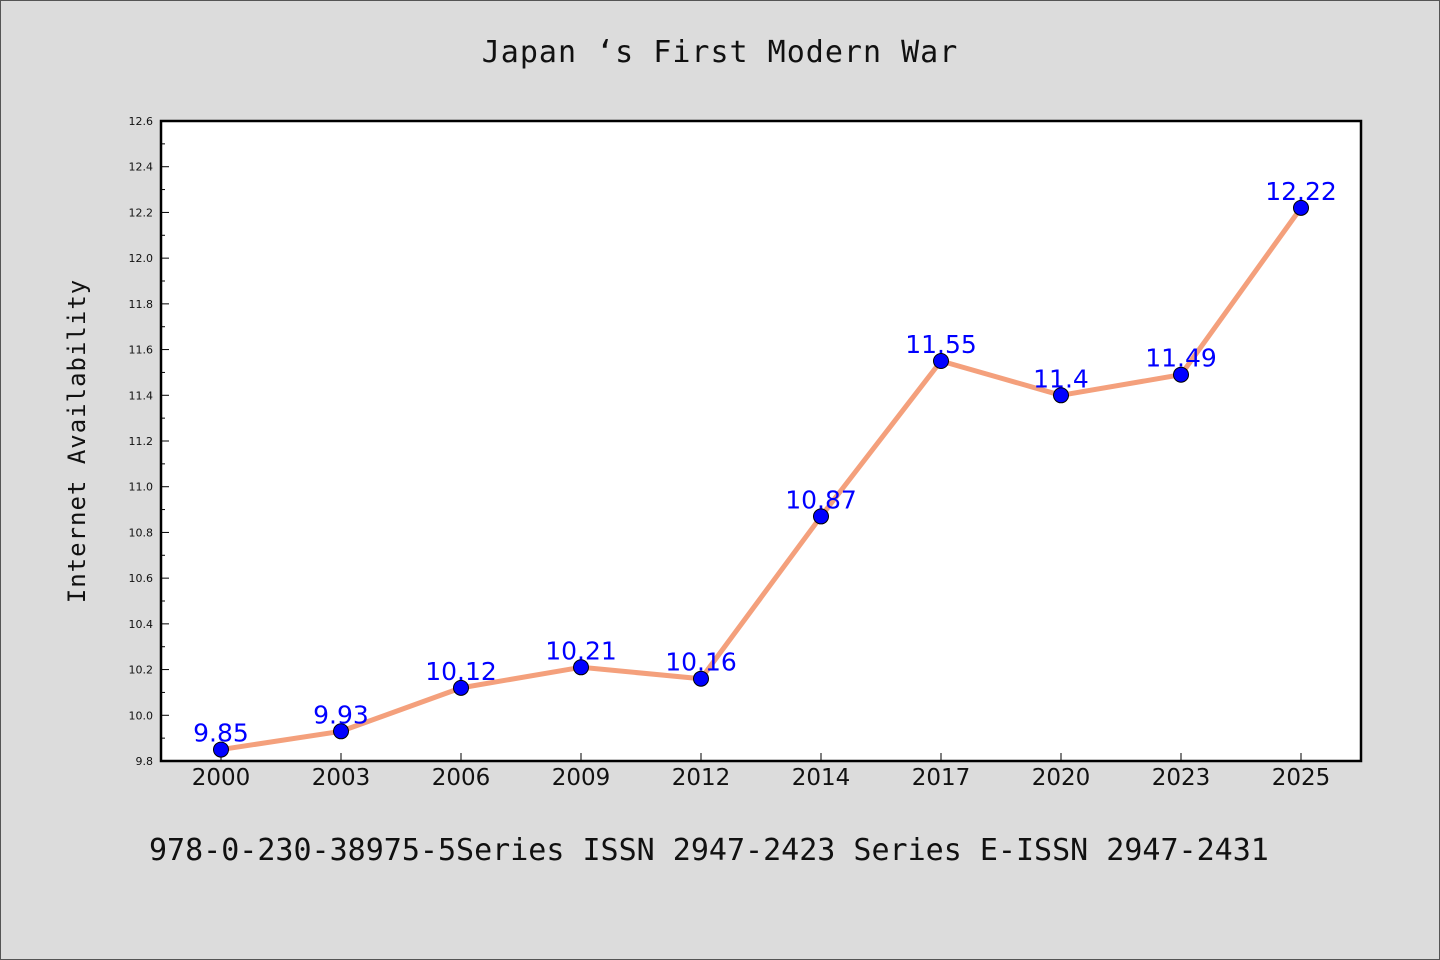 The image size is (1440, 960). I want to click on x-tick-label: 2025, so click(1301, 778).